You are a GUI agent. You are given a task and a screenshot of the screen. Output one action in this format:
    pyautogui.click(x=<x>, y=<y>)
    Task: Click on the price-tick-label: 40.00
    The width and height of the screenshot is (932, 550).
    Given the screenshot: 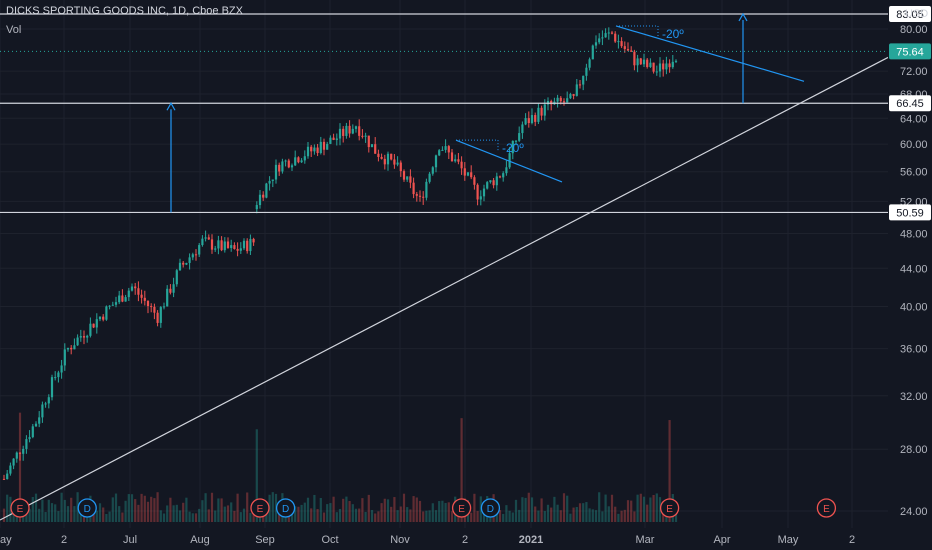 What is the action you would take?
    pyautogui.click(x=914, y=307)
    